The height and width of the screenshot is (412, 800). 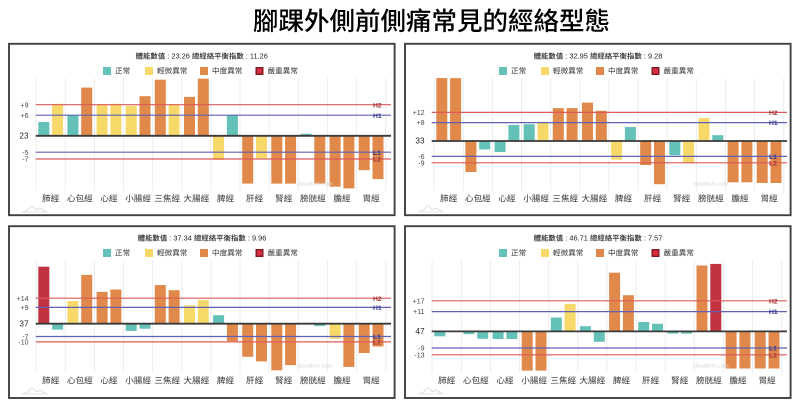 I want to click on svg-text: +14, so click(x=23, y=299).